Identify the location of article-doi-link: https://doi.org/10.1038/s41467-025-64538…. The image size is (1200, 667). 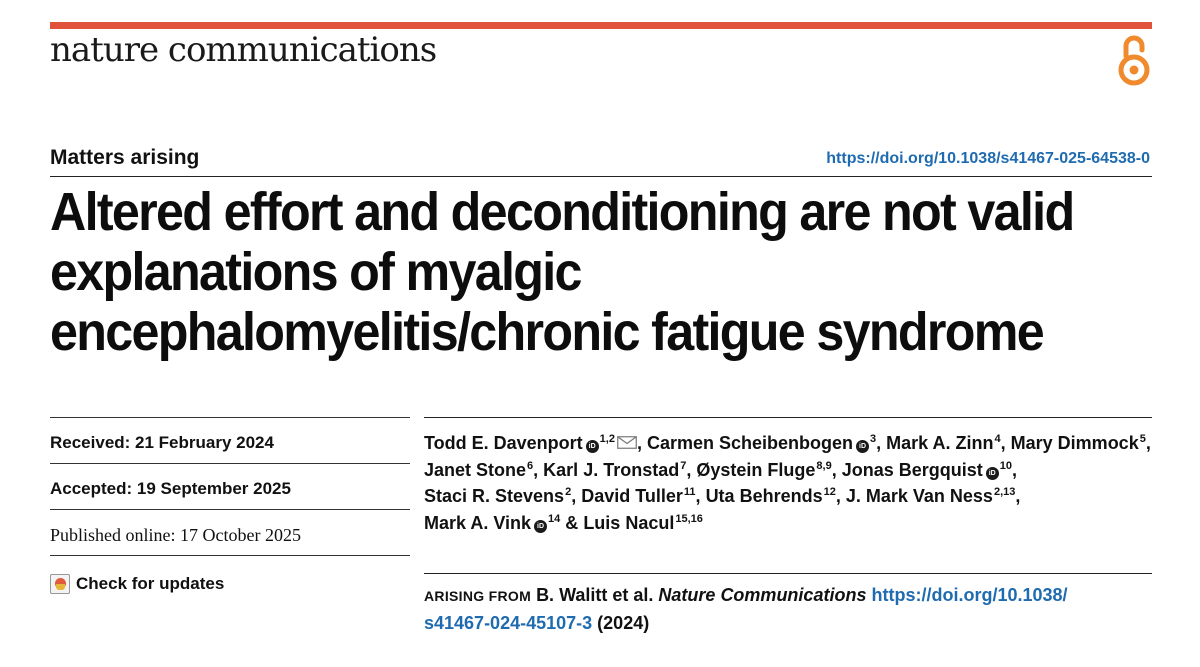
(988, 158).